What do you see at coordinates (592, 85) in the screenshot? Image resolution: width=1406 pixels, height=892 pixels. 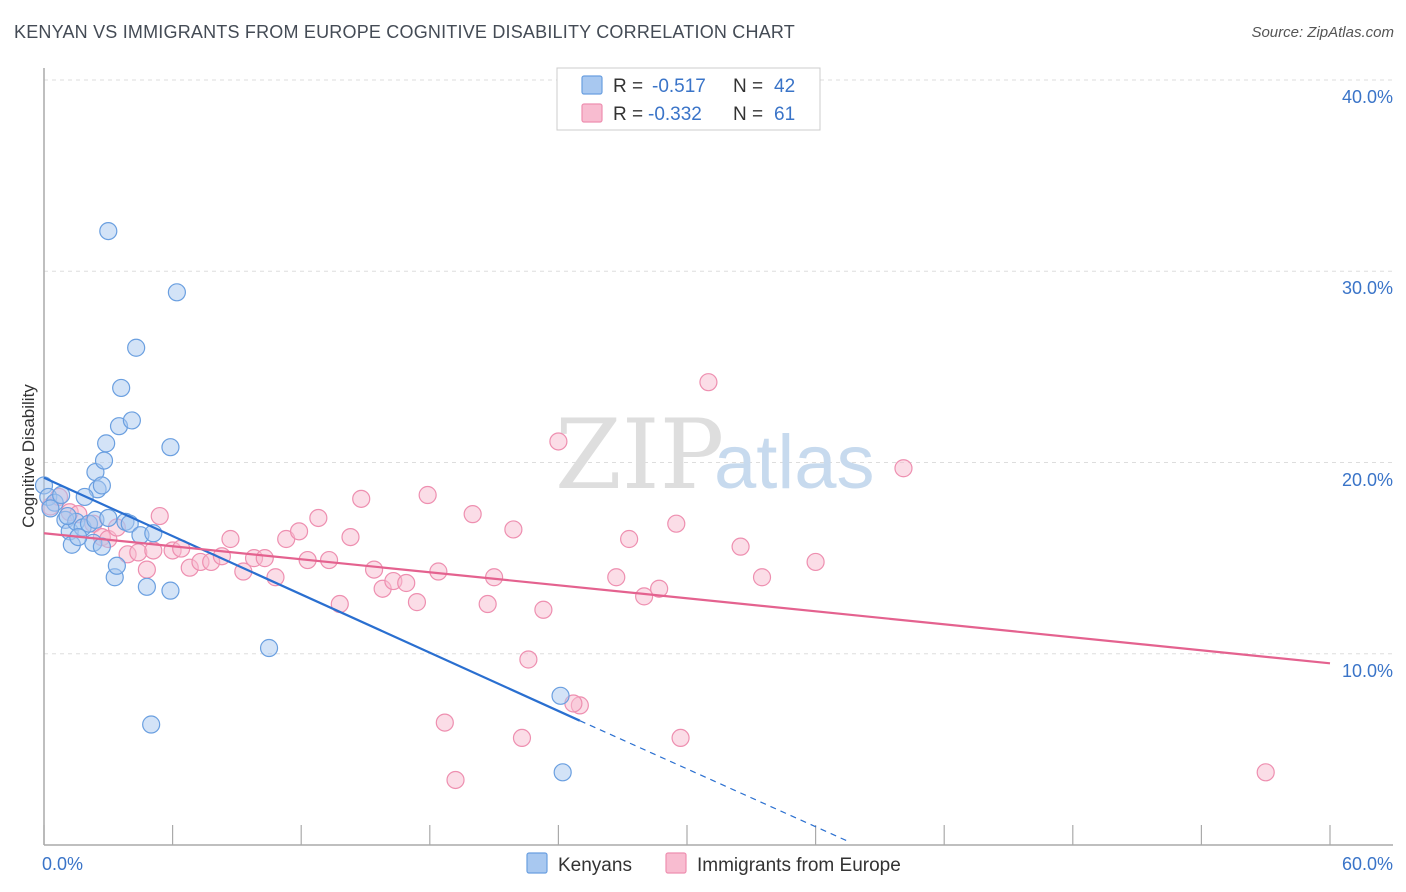 I see `kenyan-swatch` at bounding box center [592, 85].